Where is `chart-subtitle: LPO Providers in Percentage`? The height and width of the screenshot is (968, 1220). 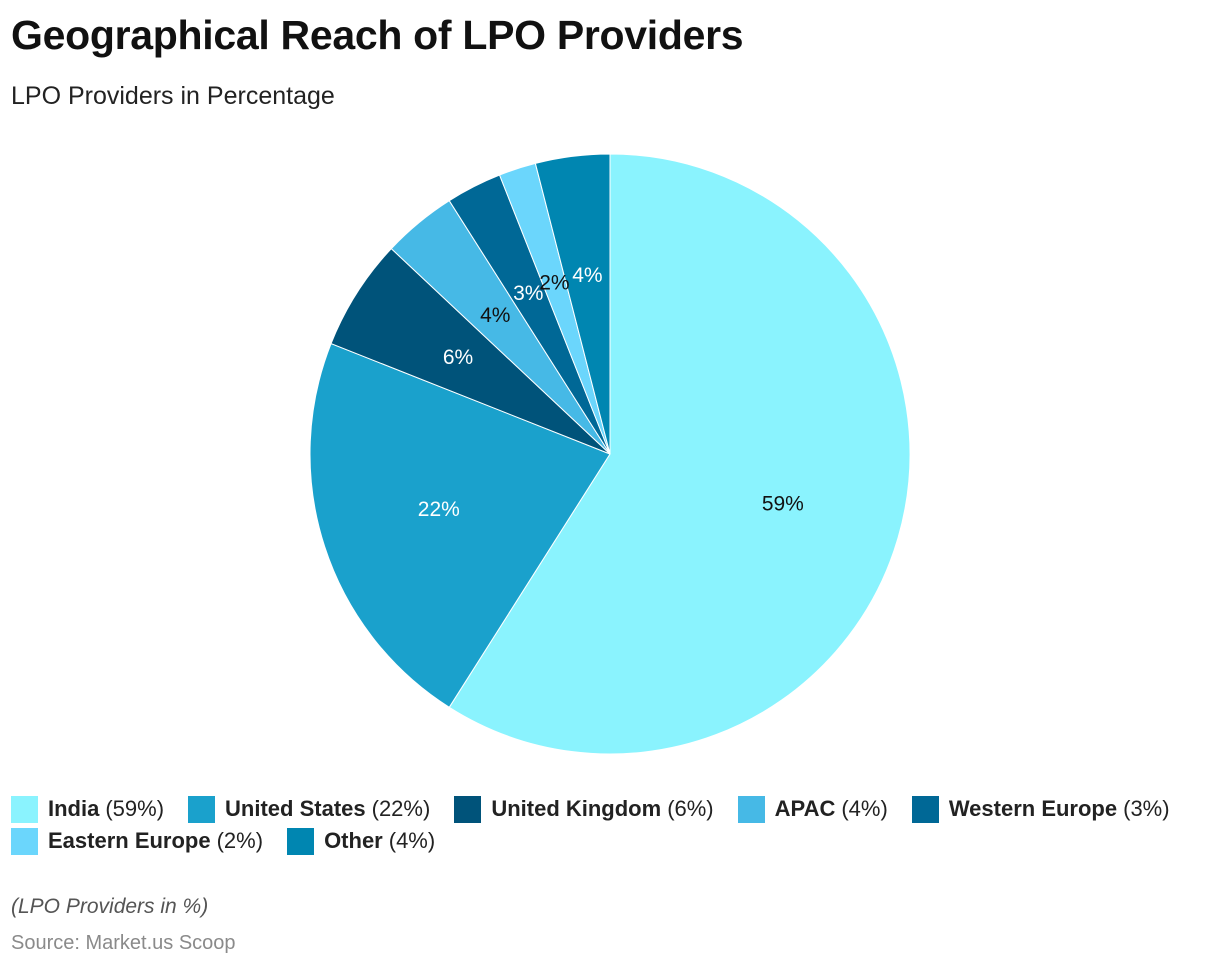
chart-subtitle: LPO Providers in Percentage is located at coordinates (173, 96).